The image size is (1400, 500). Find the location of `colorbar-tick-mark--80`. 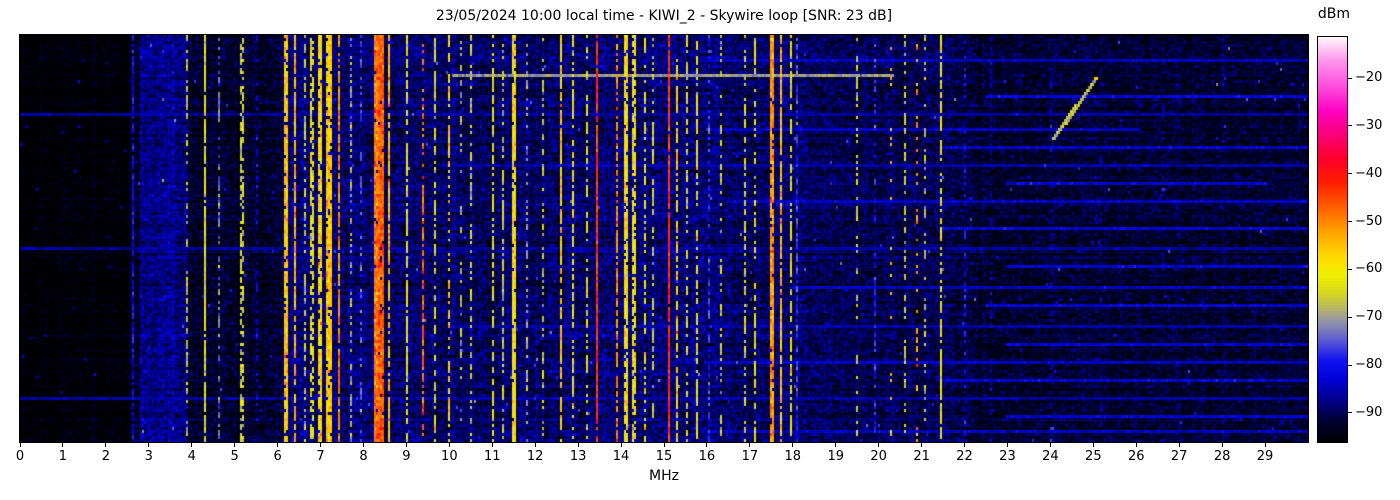

colorbar-tick-mark--80 is located at coordinates (1350, 365).